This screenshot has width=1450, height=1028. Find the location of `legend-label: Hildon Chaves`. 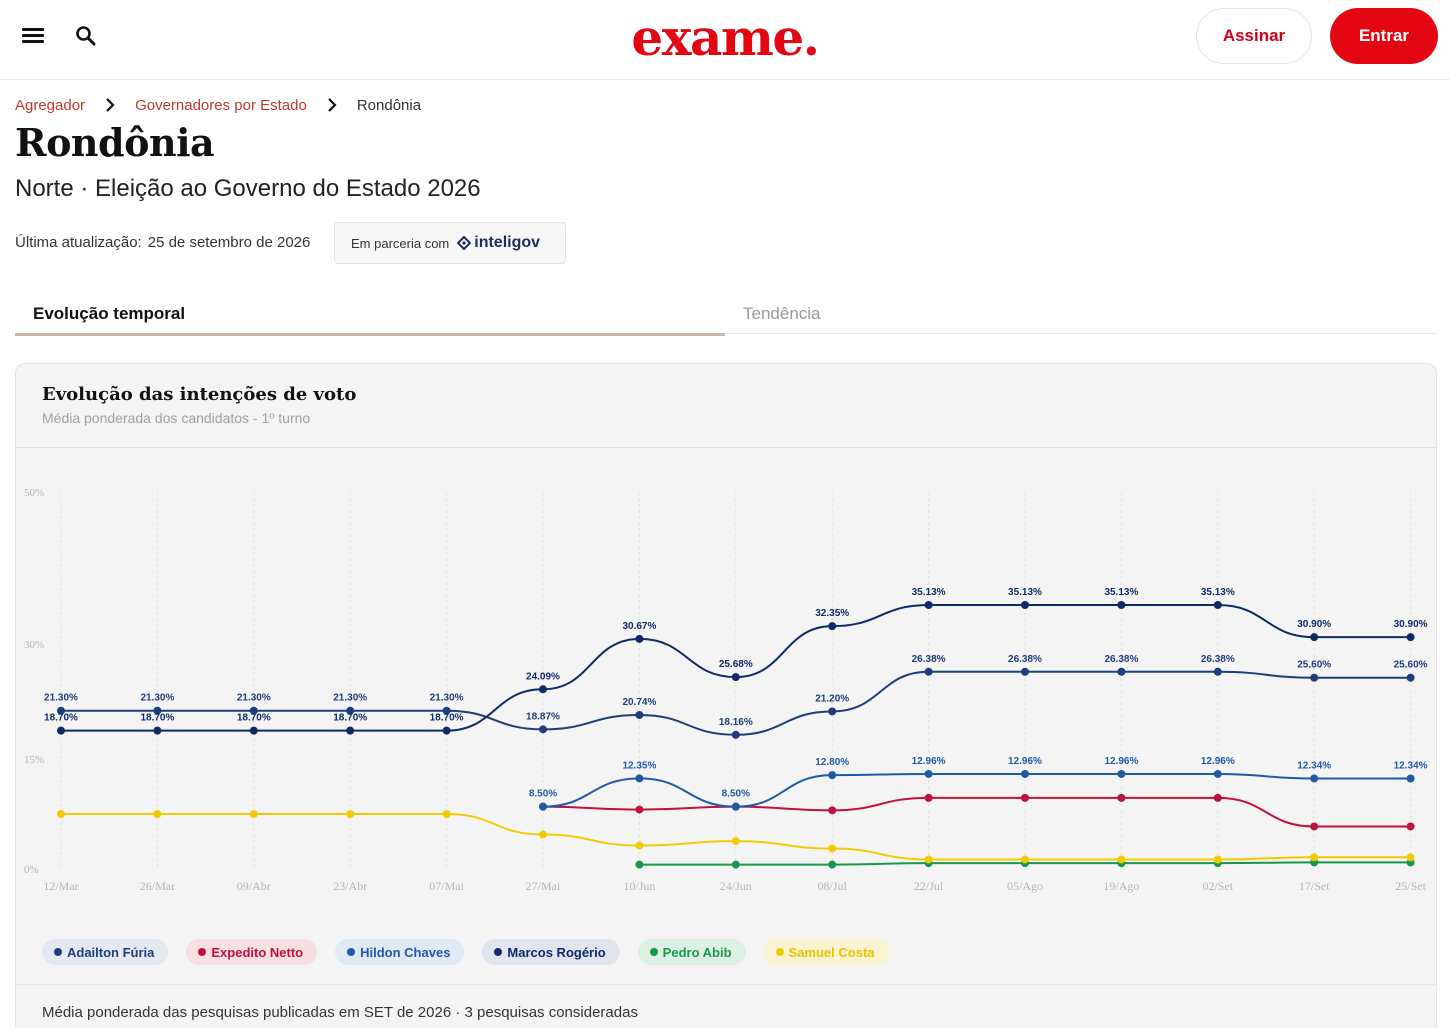

legend-label: Hildon Chaves is located at coordinates (405, 952).